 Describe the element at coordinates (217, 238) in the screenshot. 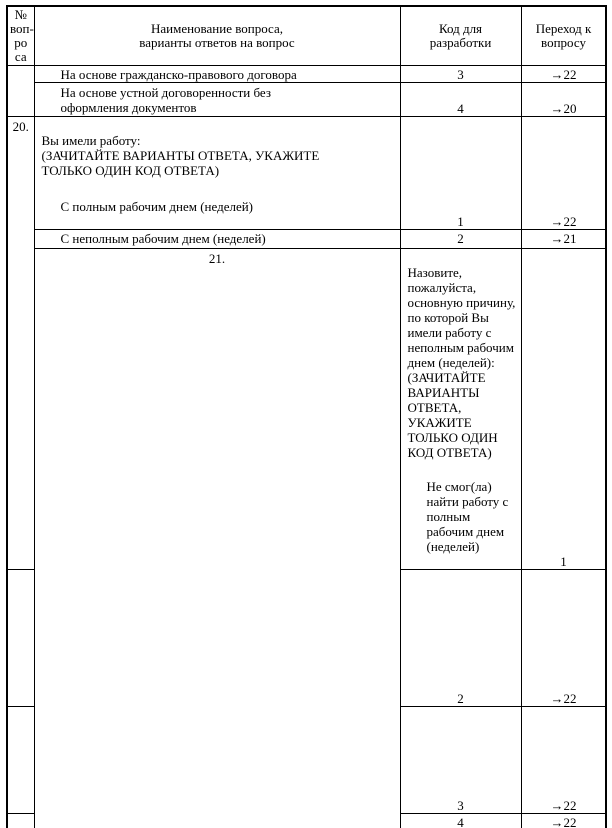

I see `option-label: С неполным рабочим днем (неделей)` at that location.